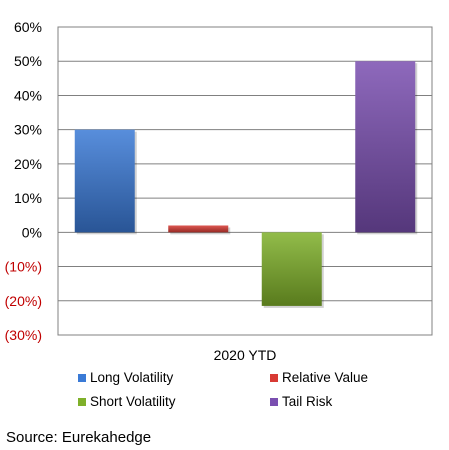 The width and height of the screenshot is (449, 450). Describe the element at coordinates (28, 61) in the screenshot. I see `y-tick-label: 50%` at that location.